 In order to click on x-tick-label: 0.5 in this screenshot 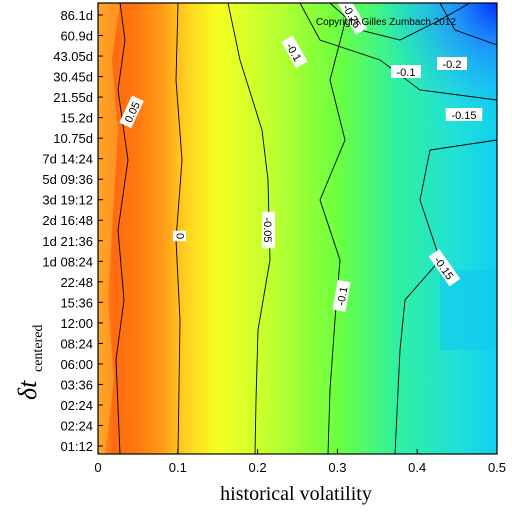, I will do `click(497, 467)`.